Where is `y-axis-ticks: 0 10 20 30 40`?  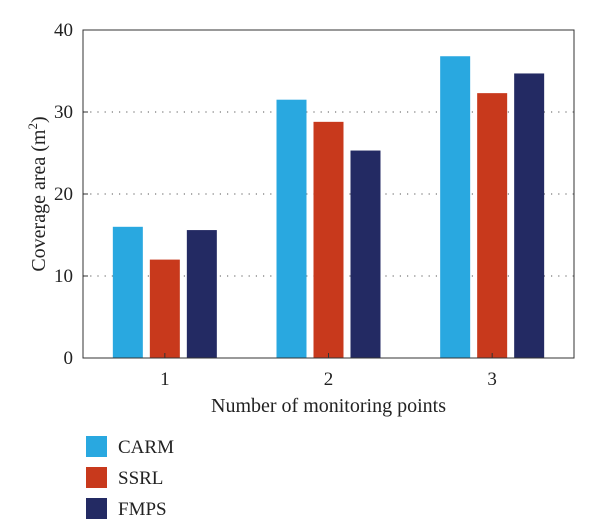 y-axis-ticks: 0 10 20 30 40 is located at coordinates (71, 194).